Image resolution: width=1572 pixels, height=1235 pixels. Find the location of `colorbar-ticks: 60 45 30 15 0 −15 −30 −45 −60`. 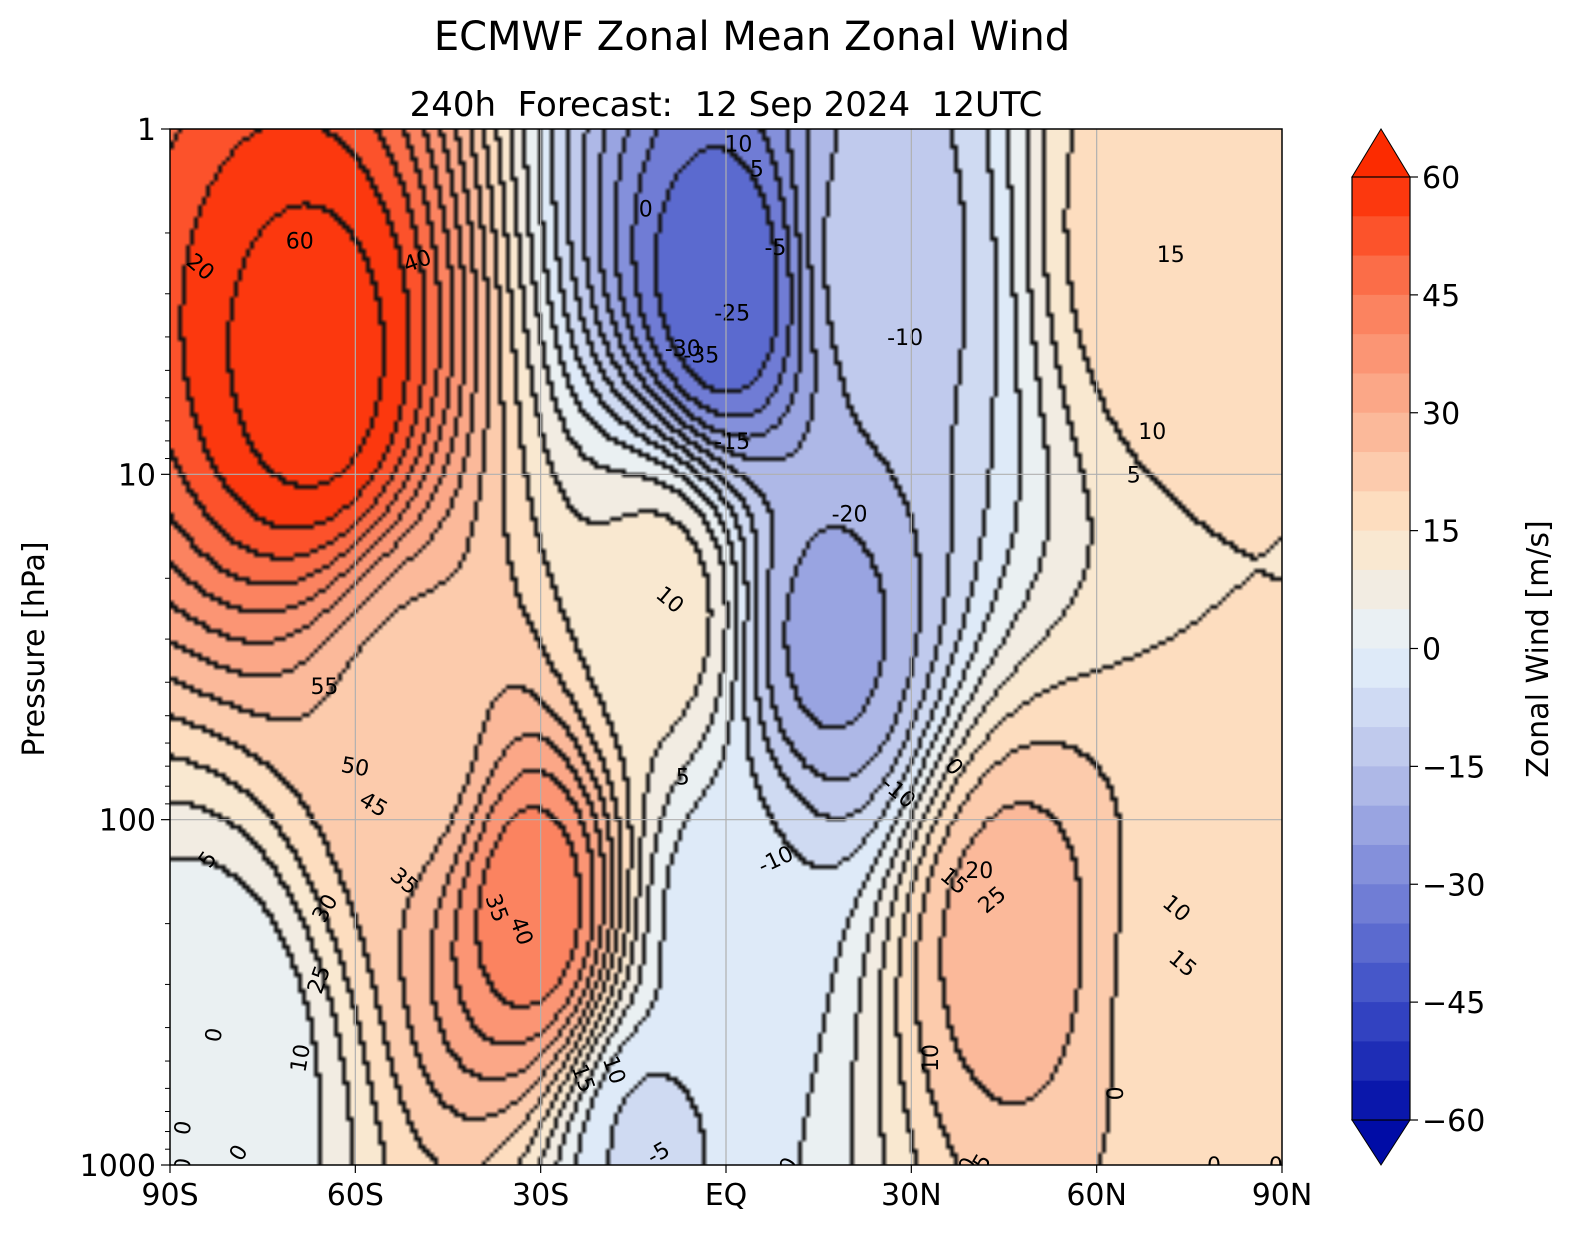

colorbar-ticks: 60 45 30 15 0 −15 −30 −45 −60 is located at coordinates (1447, 650).